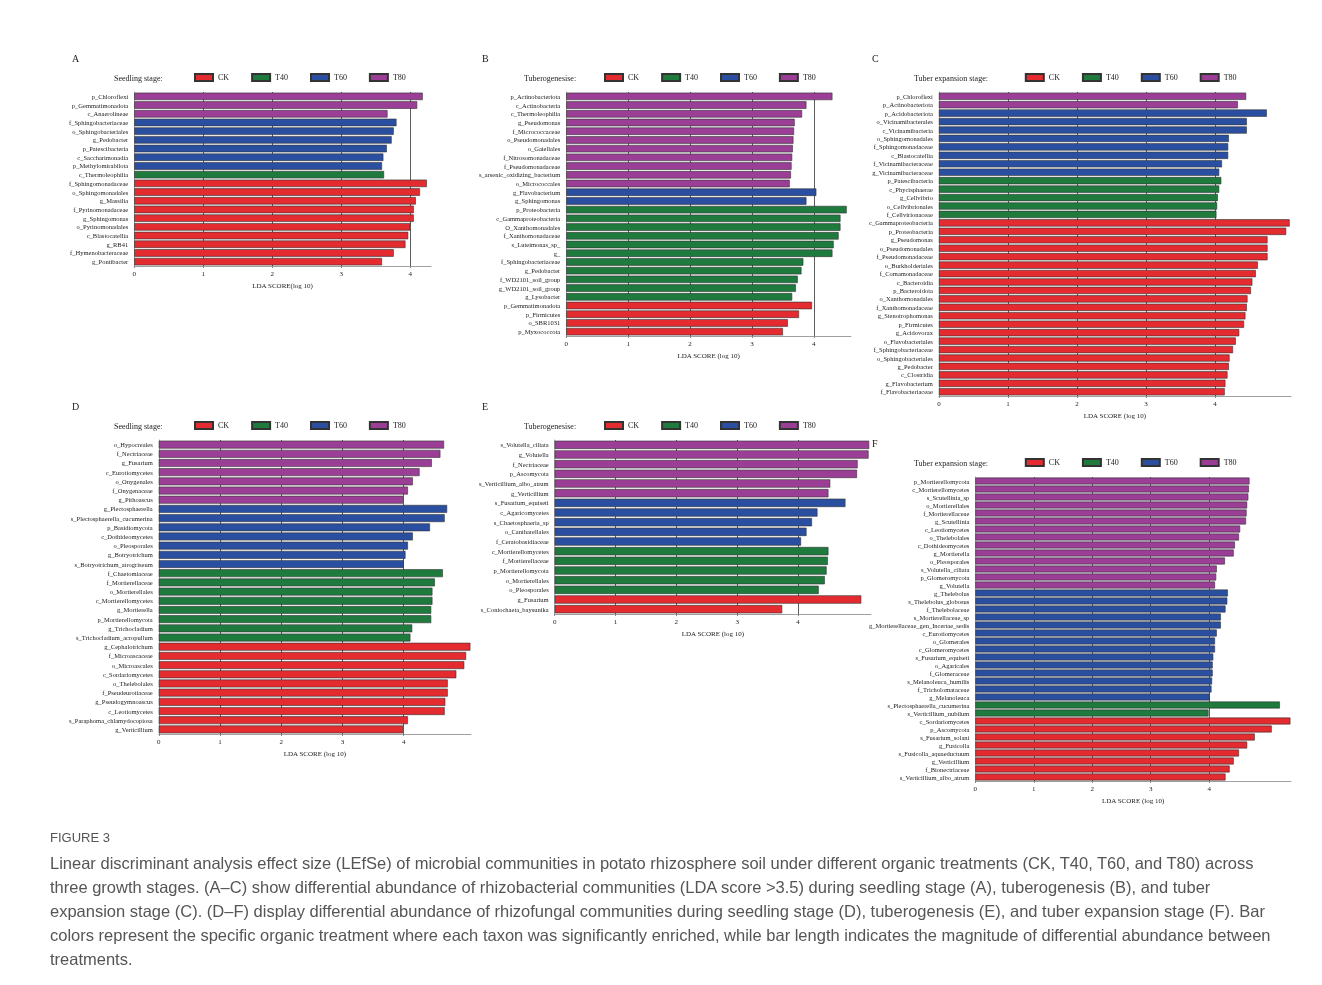 This screenshot has width=1322, height=985. What do you see at coordinates (875, 443) in the screenshot?
I see `text: F` at bounding box center [875, 443].